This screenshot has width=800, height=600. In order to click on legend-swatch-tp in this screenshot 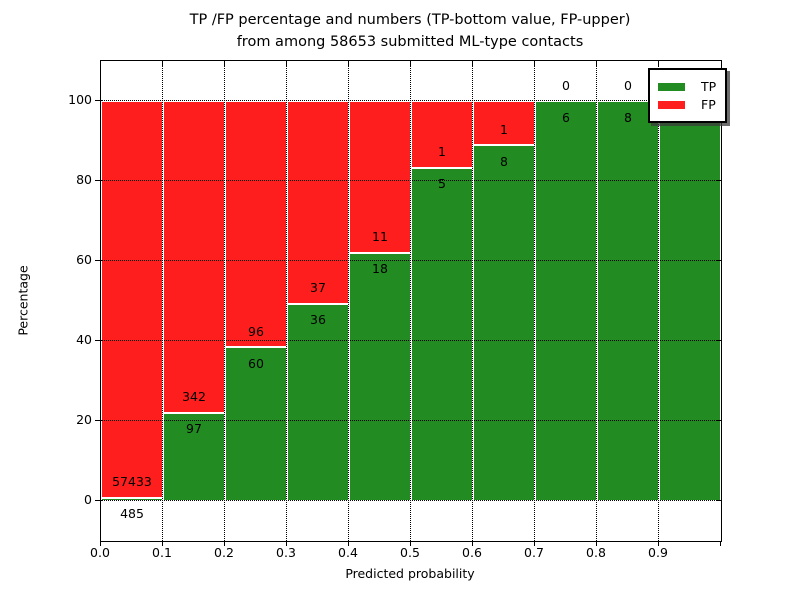, I will do `click(671, 86)`.